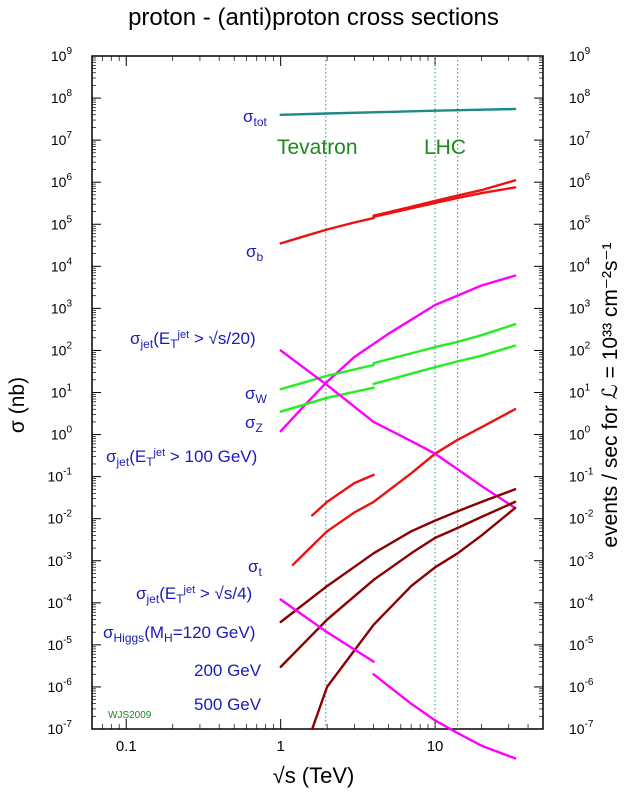  What do you see at coordinates (581, 728) in the screenshot?
I see `y-tick-label-right: 10⁻⁷` at bounding box center [581, 728].